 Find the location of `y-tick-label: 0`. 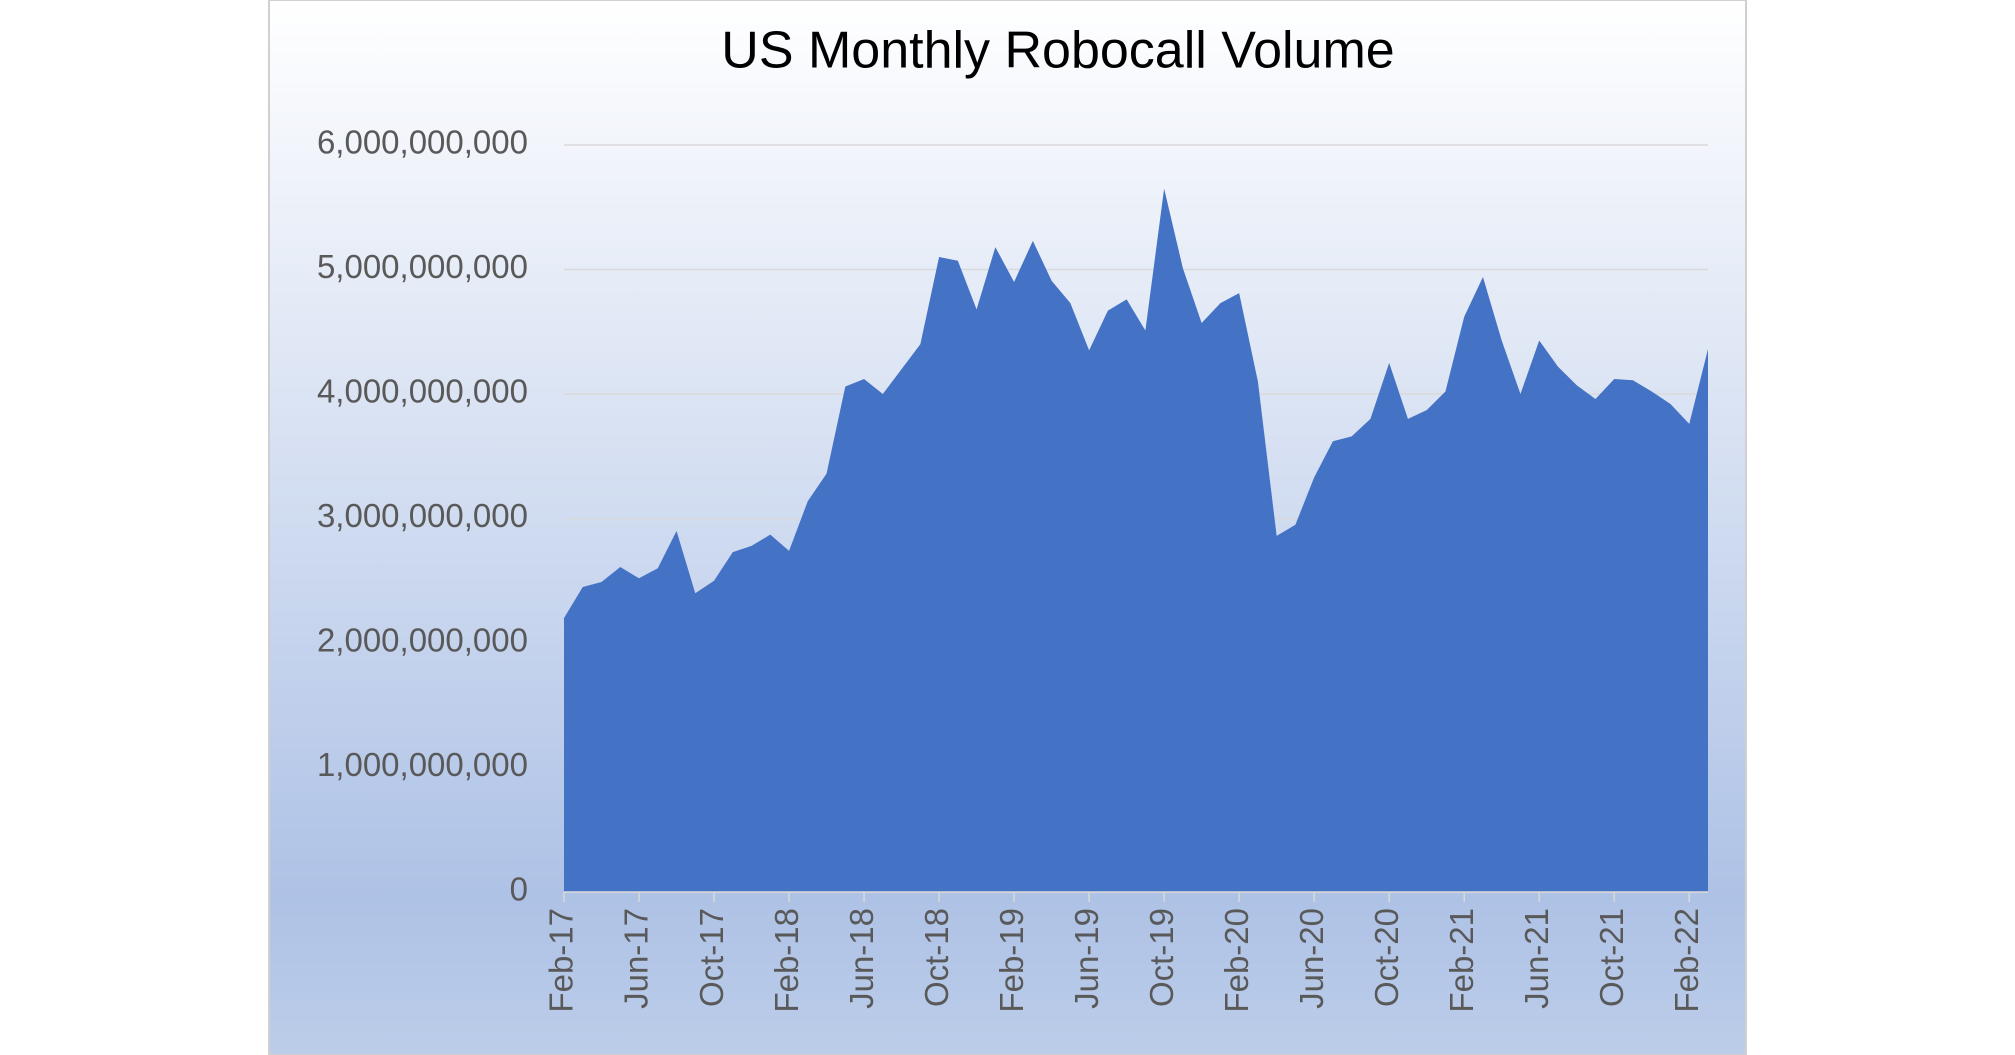

y-tick-label: 0 is located at coordinates (519, 889).